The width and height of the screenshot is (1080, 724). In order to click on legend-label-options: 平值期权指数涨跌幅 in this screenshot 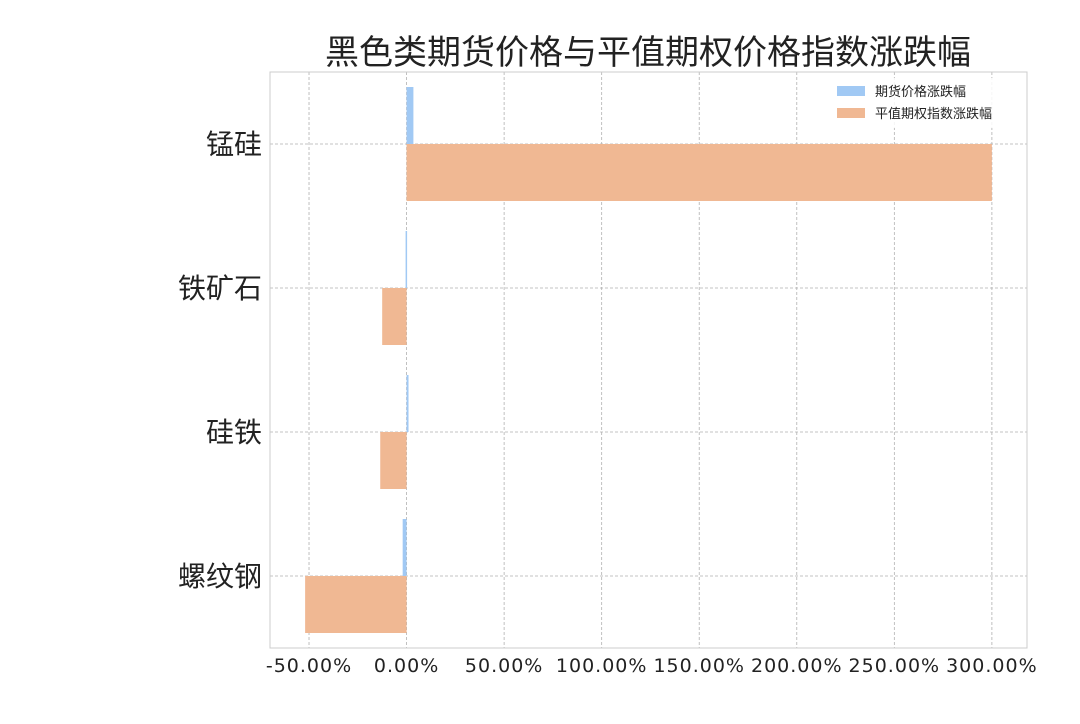, I will do `click(933, 114)`.